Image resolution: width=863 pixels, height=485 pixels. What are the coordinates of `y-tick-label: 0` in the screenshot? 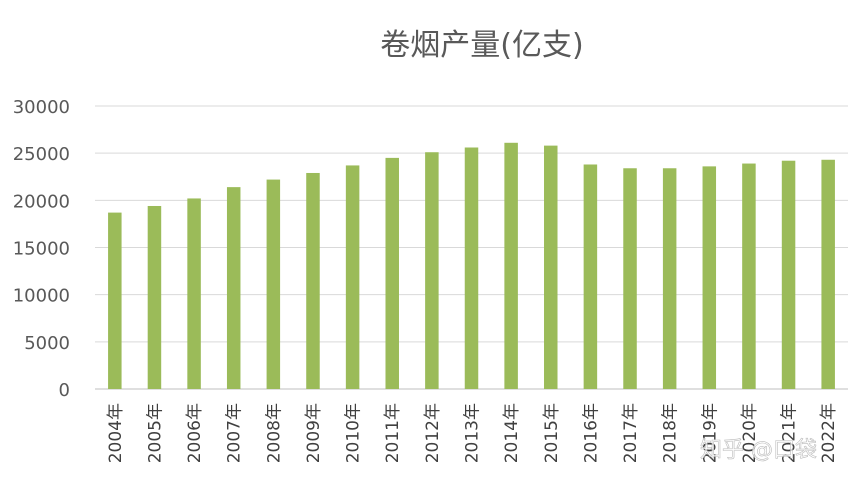 It's located at (64, 390).